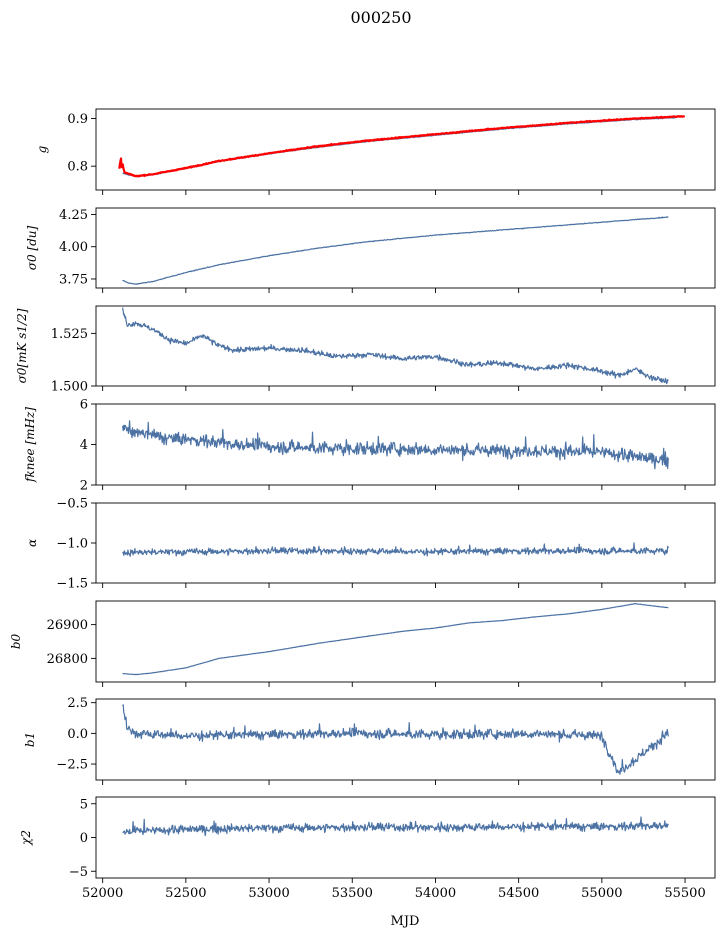 This screenshot has height=936, width=725. I want to click on y-tick-label-2-2: 4.00, so click(73, 247).